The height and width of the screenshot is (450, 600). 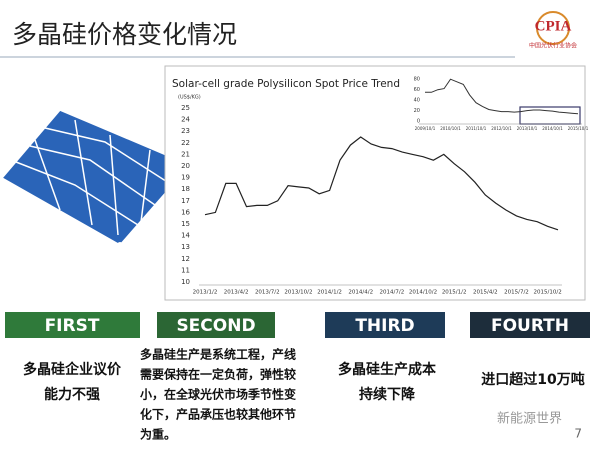 What do you see at coordinates (501, 128) in the screenshot?
I see `x-tick-label: 2012/10/1` at bounding box center [501, 128].